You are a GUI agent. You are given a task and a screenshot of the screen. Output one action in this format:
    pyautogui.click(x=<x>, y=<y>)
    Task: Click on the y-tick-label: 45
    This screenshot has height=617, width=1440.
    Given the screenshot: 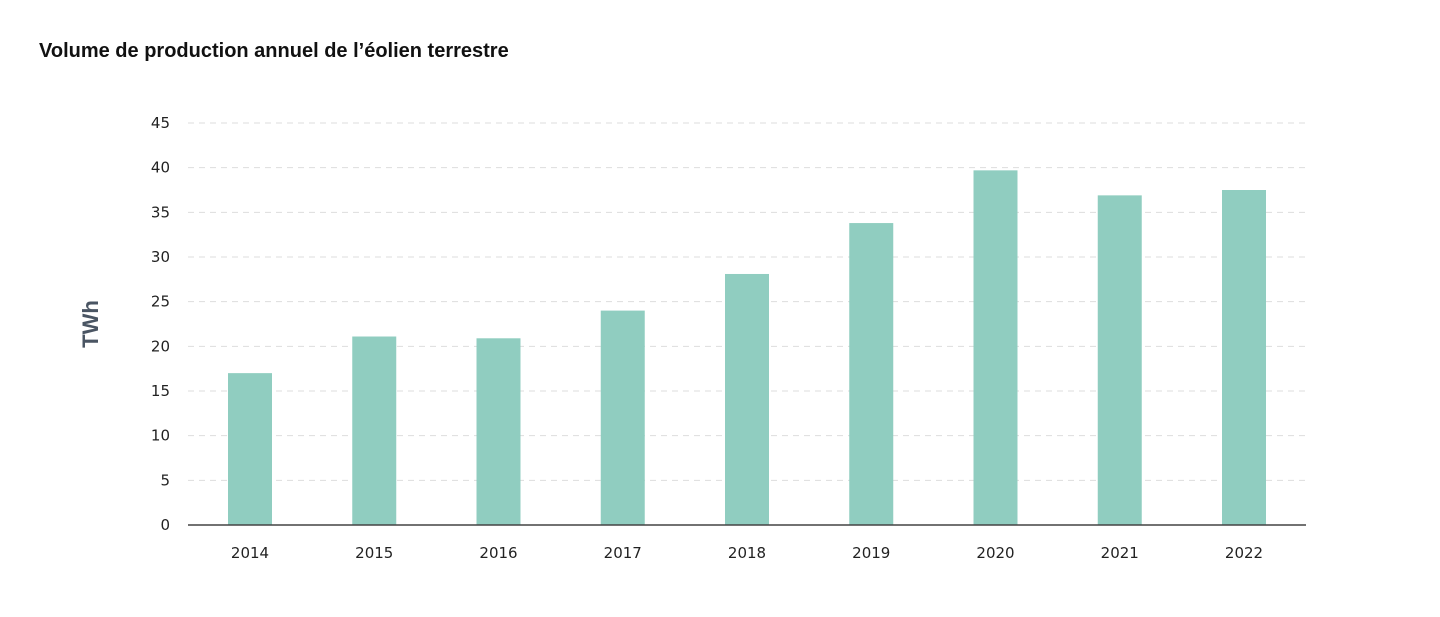 What is the action you would take?
    pyautogui.click(x=160, y=123)
    